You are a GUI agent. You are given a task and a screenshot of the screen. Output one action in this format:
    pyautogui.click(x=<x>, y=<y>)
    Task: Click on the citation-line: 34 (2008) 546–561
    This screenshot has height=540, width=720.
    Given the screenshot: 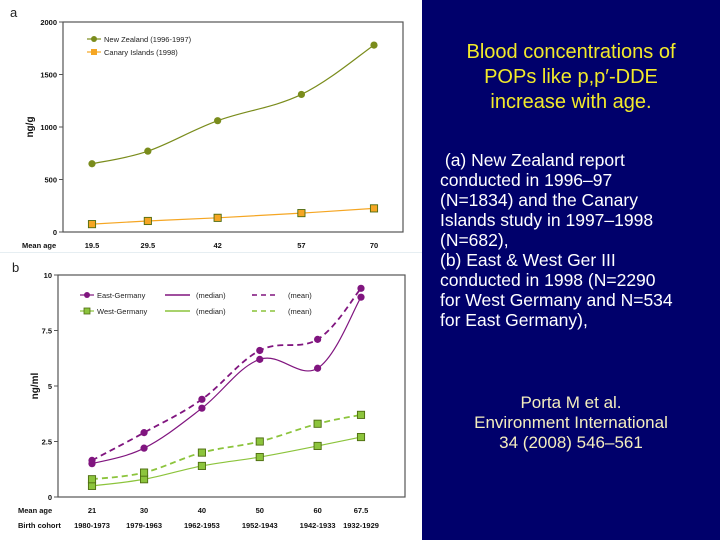 What is the action you would take?
    pyautogui.click(x=571, y=442)
    